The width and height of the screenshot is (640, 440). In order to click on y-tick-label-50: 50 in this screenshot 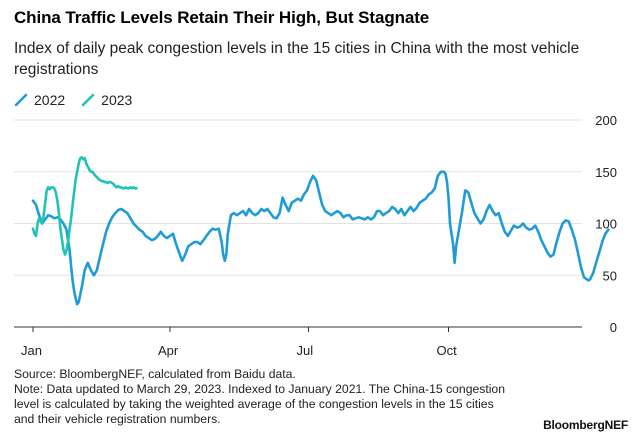, I will do `click(610, 275)`.